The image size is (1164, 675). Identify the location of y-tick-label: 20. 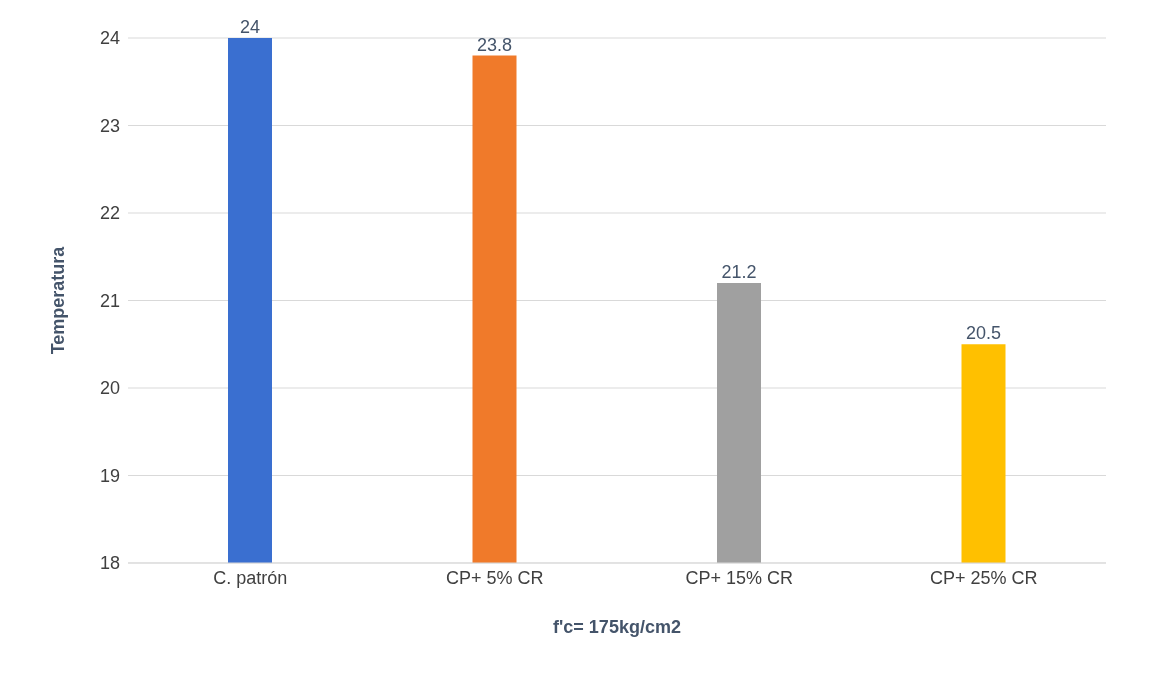
(109, 388).